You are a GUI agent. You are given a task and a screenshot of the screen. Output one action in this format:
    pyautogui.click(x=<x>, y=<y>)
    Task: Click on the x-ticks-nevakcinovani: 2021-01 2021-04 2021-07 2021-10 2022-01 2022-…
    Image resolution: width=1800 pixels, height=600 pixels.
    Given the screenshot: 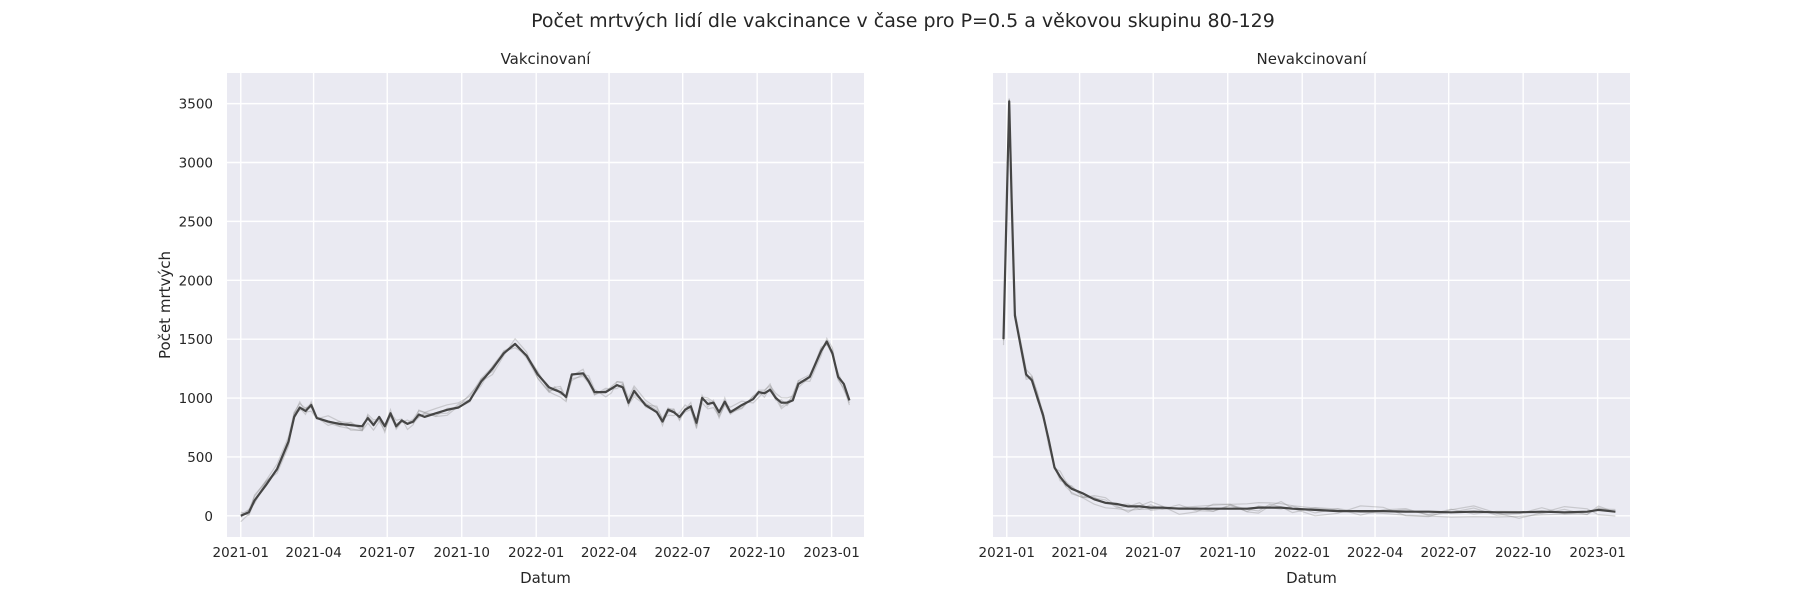 What is the action you would take?
    pyautogui.click(x=1302, y=553)
    